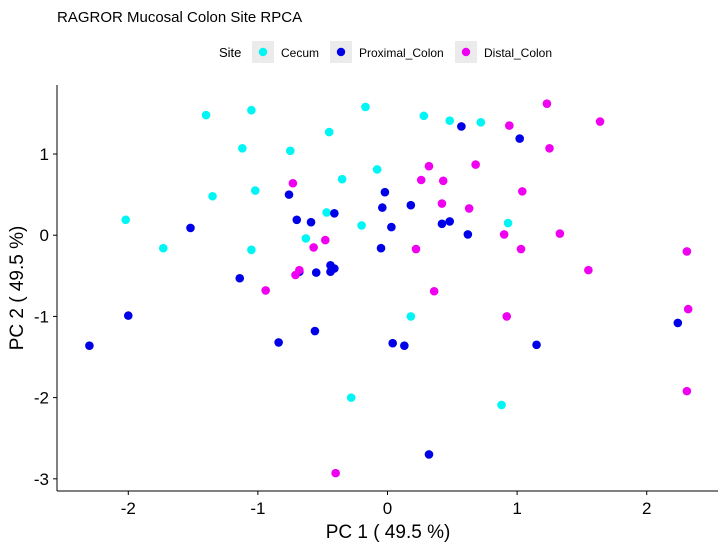  I want to click on x-tick-label: 2, so click(646, 508).